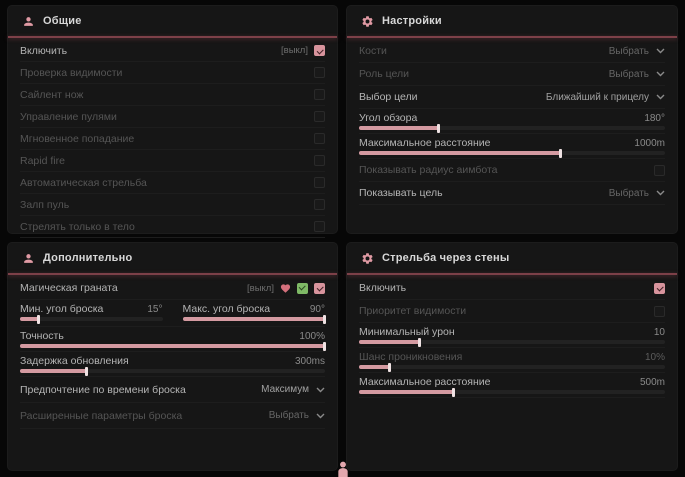  I want to click on visibility-check-checkbox, so click(319, 72).